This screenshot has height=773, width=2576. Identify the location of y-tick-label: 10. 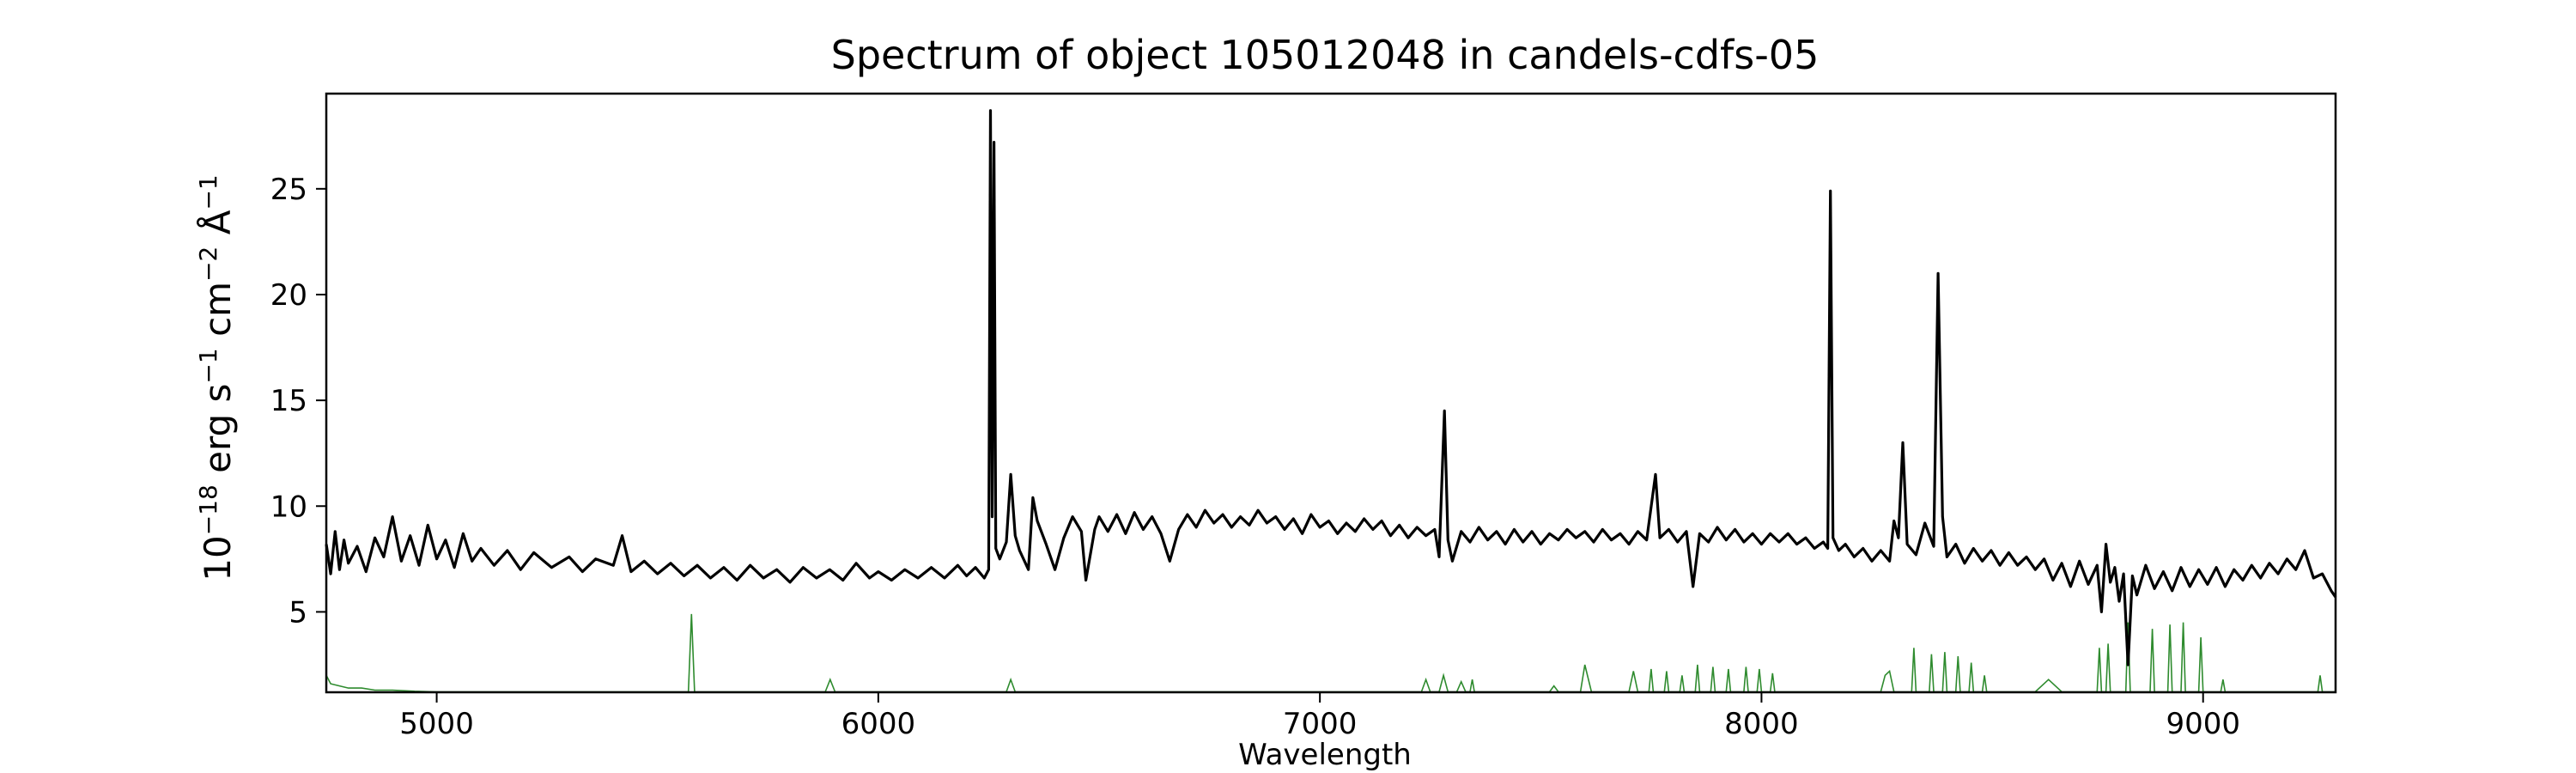
(289, 507).